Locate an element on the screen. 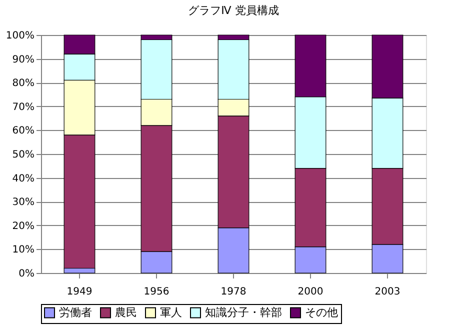 This screenshot has width=450, height=329. x-tick-label: 2003 is located at coordinates (387, 292).